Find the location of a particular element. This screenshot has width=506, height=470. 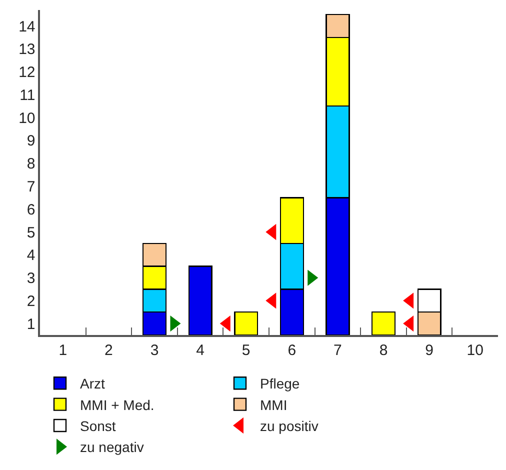

legend-label: Pflege is located at coordinates (280, 384).